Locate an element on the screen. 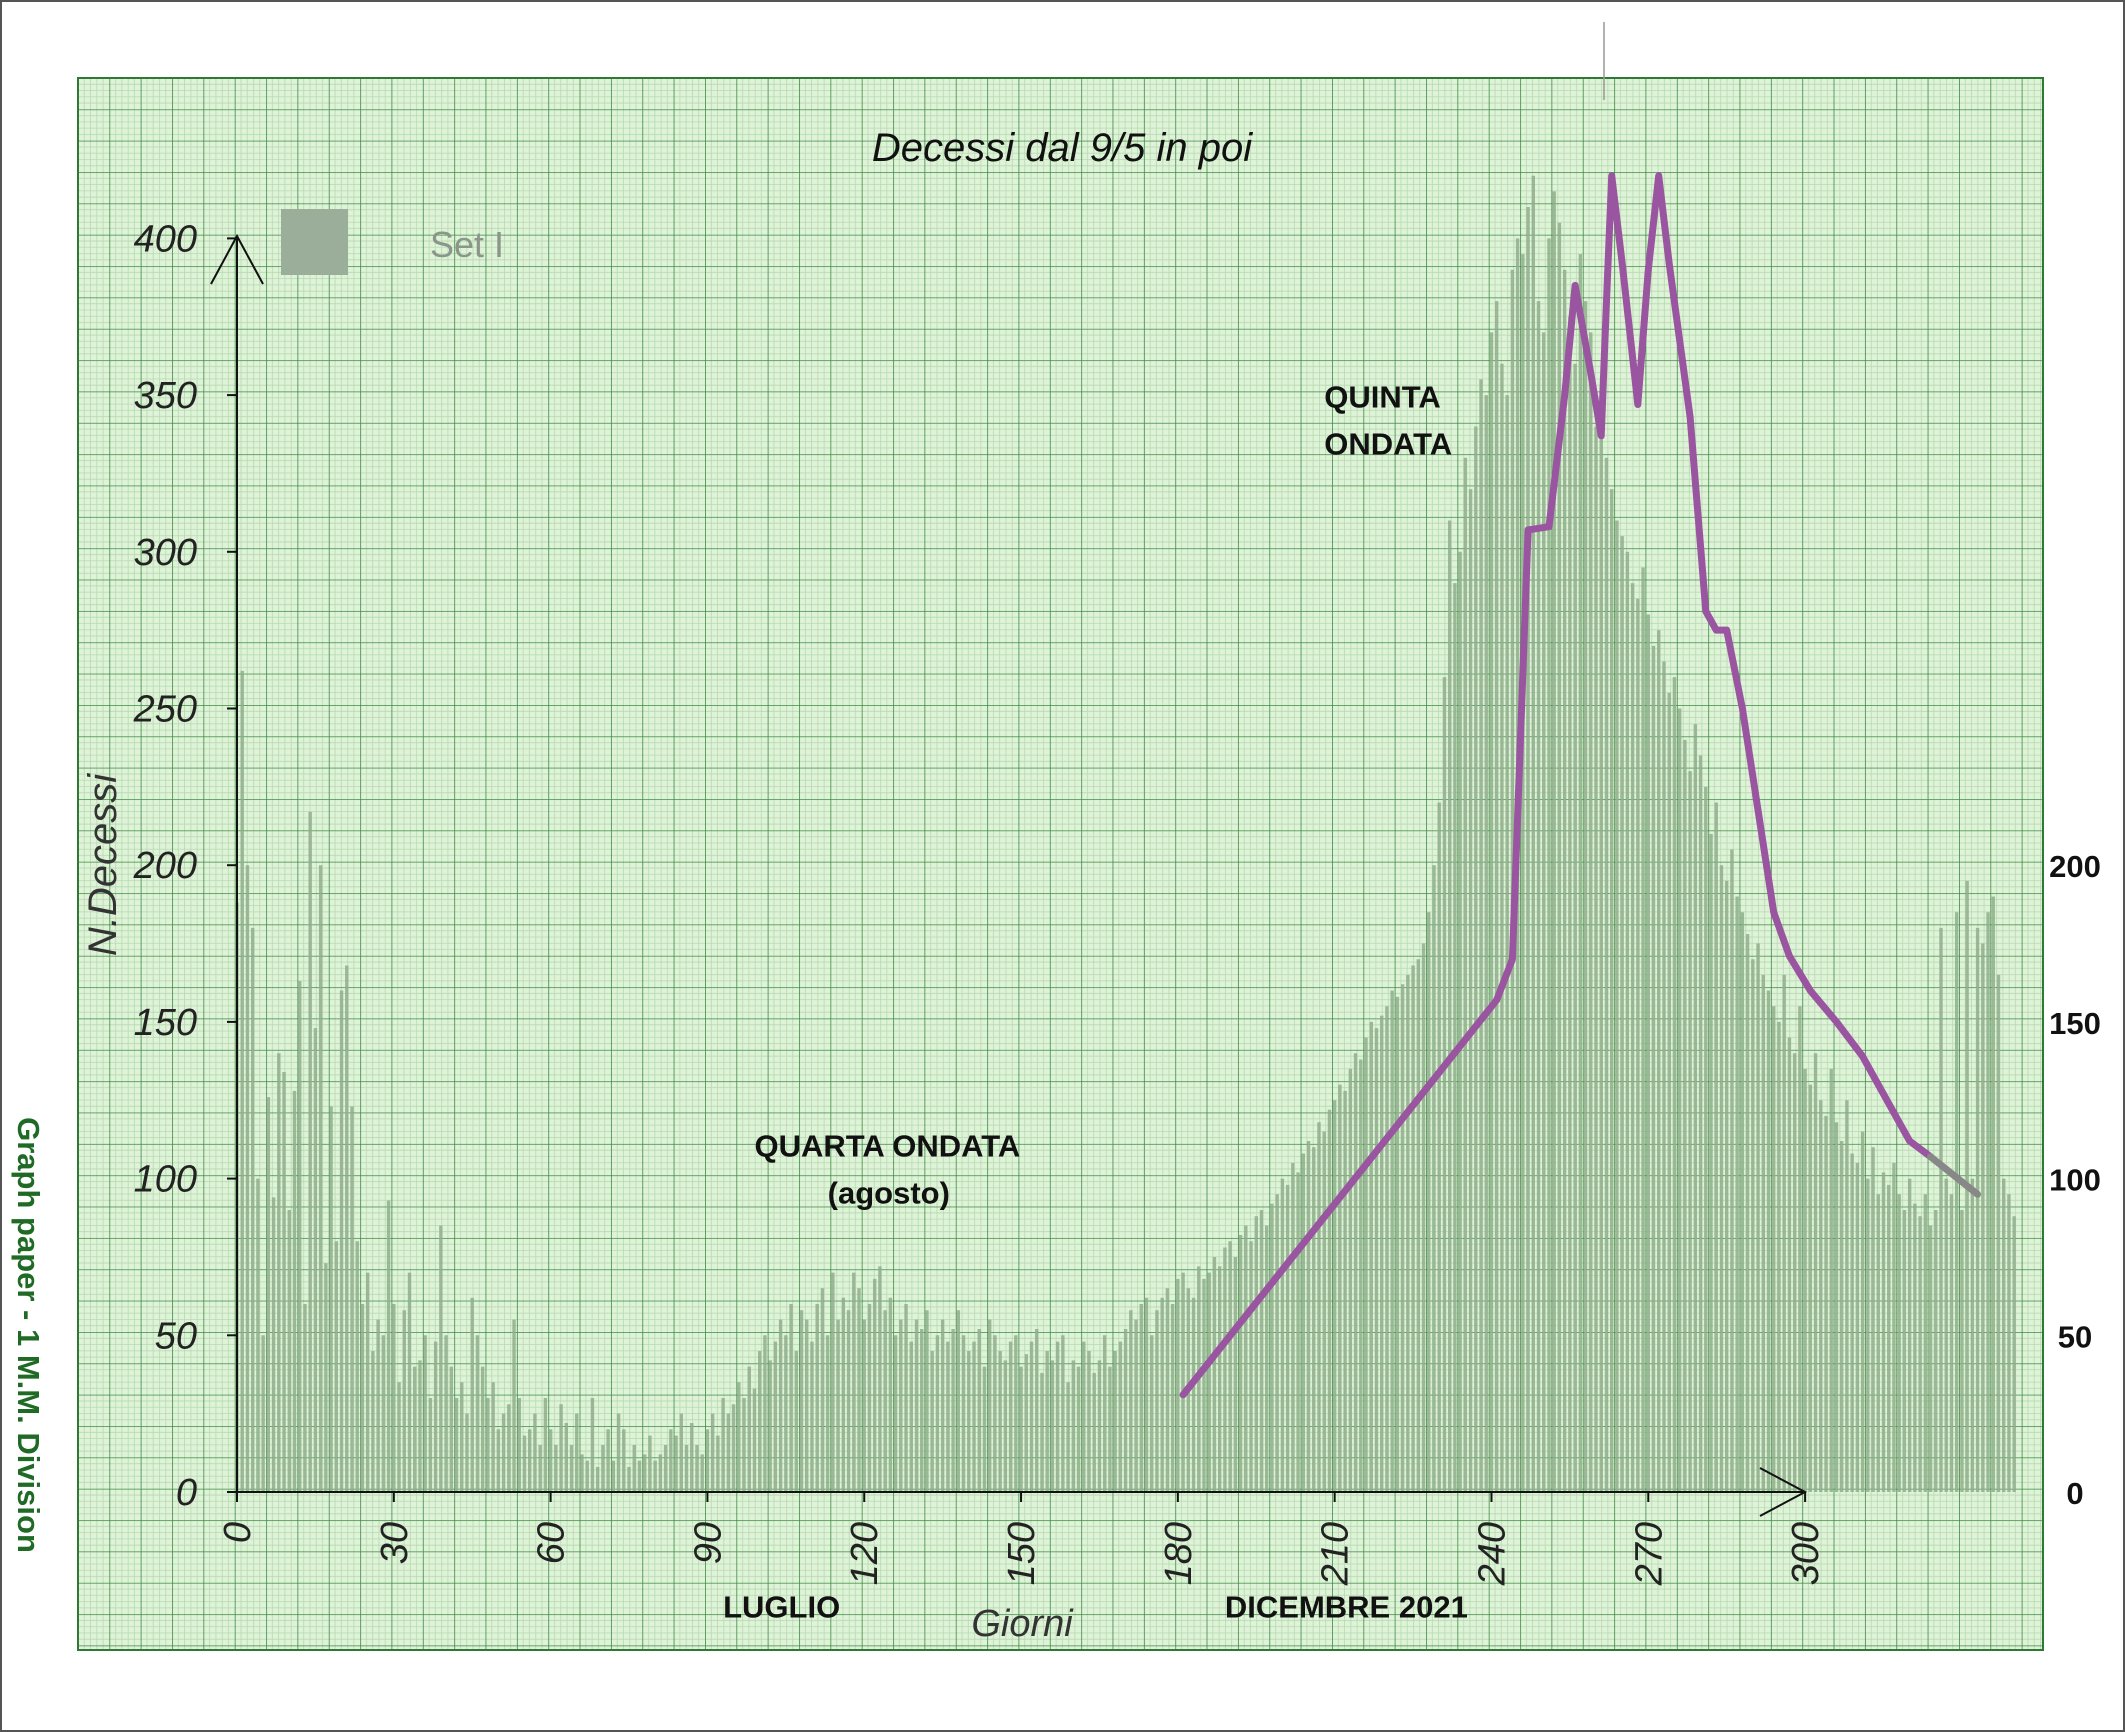 The height and width of the screenshot is (1732, 2125). y-tick-label: 200 is located at coordinates (165, 866).